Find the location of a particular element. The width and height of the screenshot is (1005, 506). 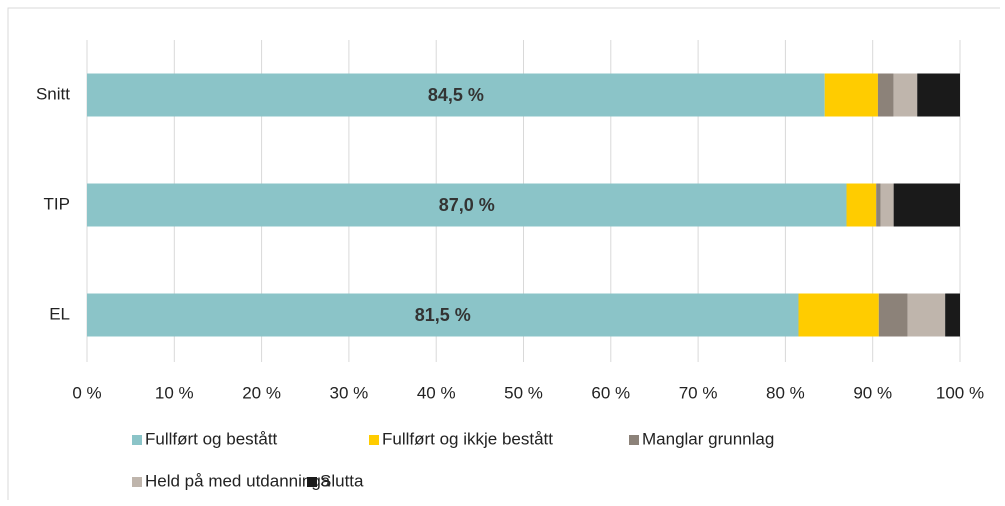

legend-label: Held på med utdanninga is located at coordinates (238, 480).